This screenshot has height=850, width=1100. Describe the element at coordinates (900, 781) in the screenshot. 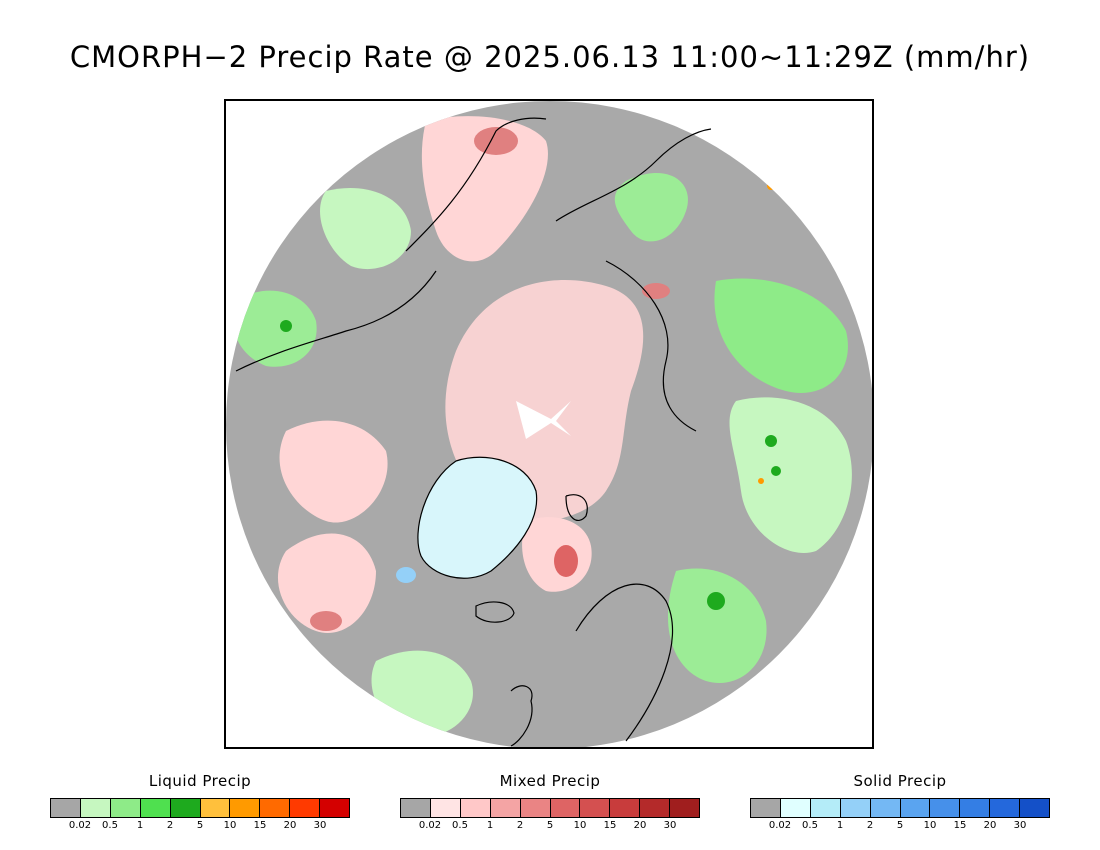

I see `legend-title: Solid Precip` at that location.